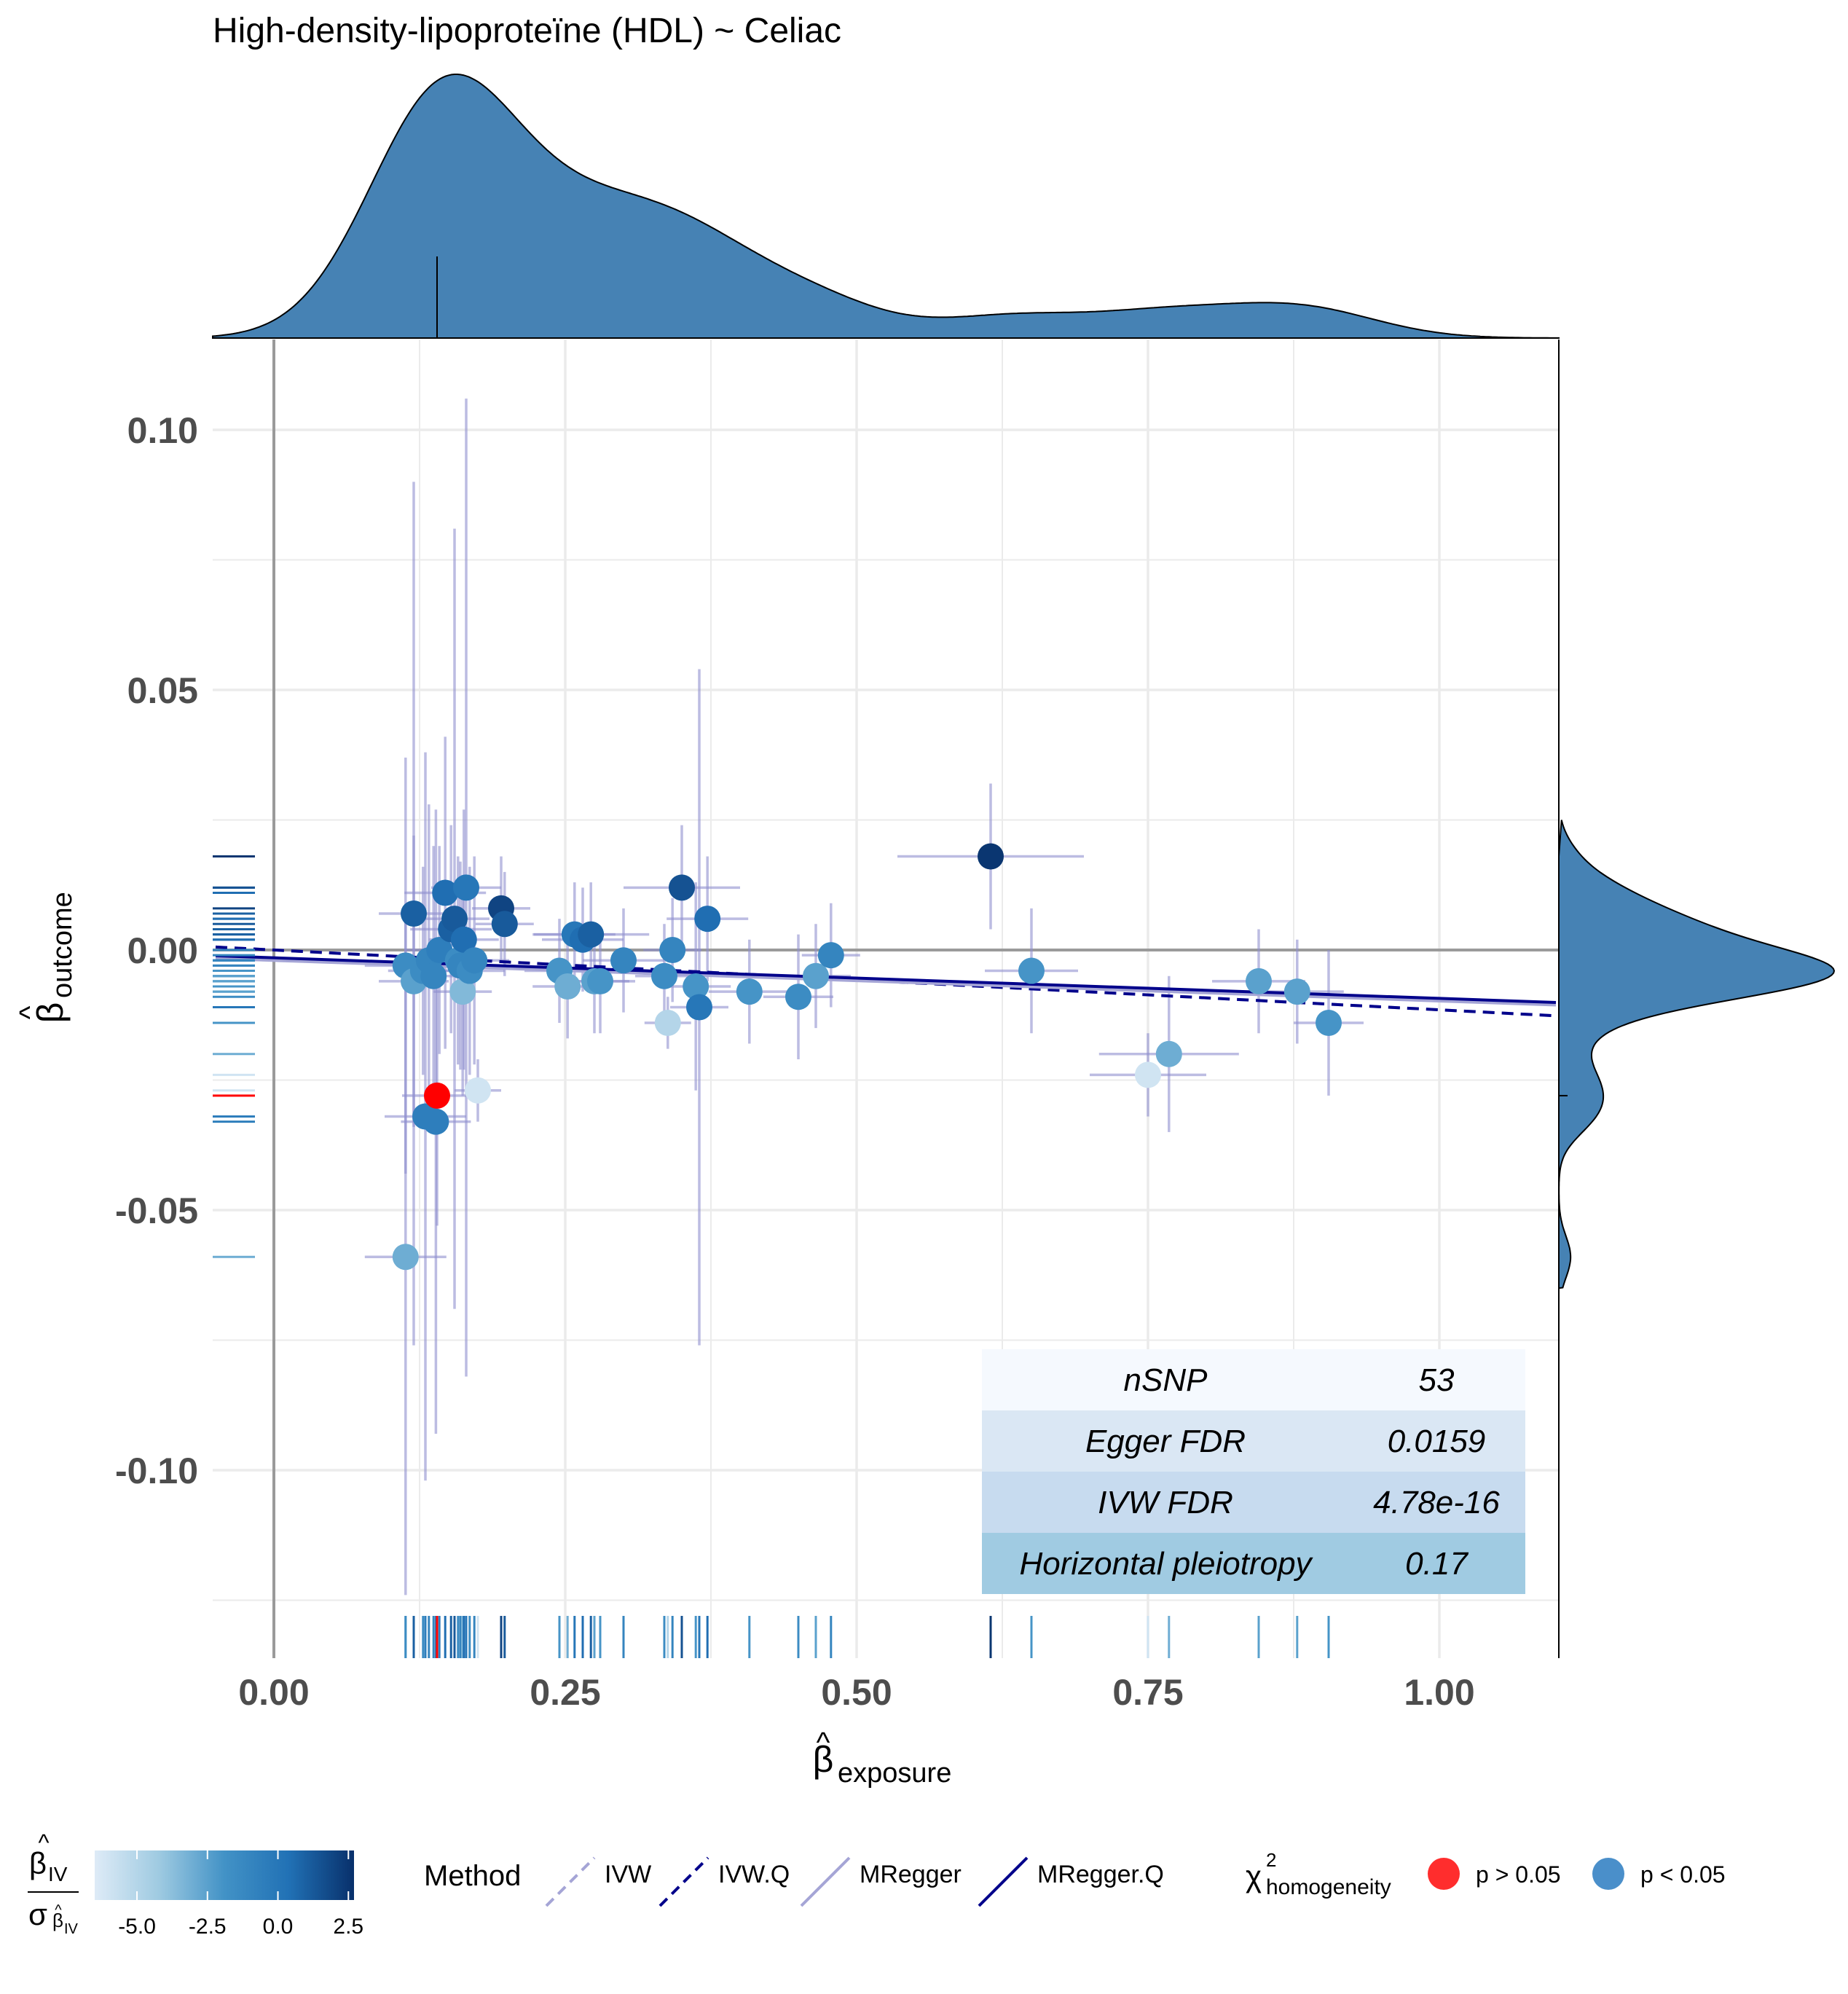  Describe the element at coordinates (71, 1929) in the screenshot. I see `colorbar-label-denominator-subsub: IV` at that location.